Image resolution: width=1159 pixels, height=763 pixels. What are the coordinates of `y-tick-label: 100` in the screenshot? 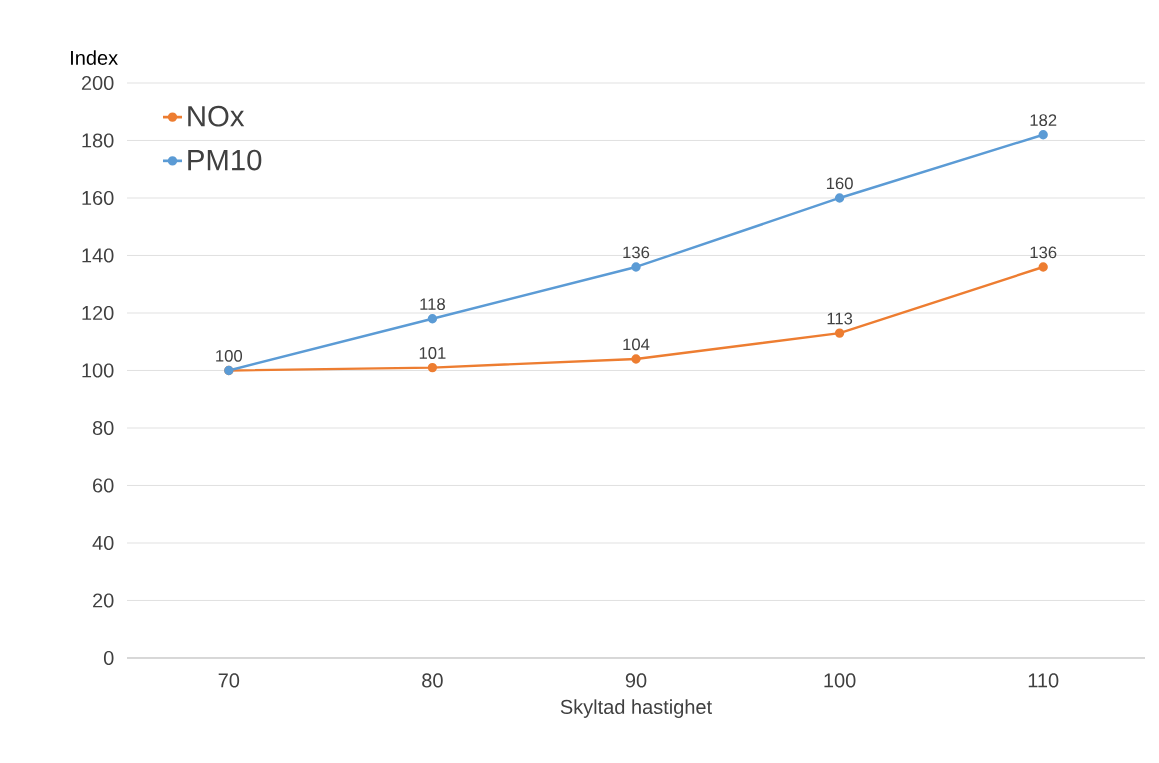 It's located at (98, 370).